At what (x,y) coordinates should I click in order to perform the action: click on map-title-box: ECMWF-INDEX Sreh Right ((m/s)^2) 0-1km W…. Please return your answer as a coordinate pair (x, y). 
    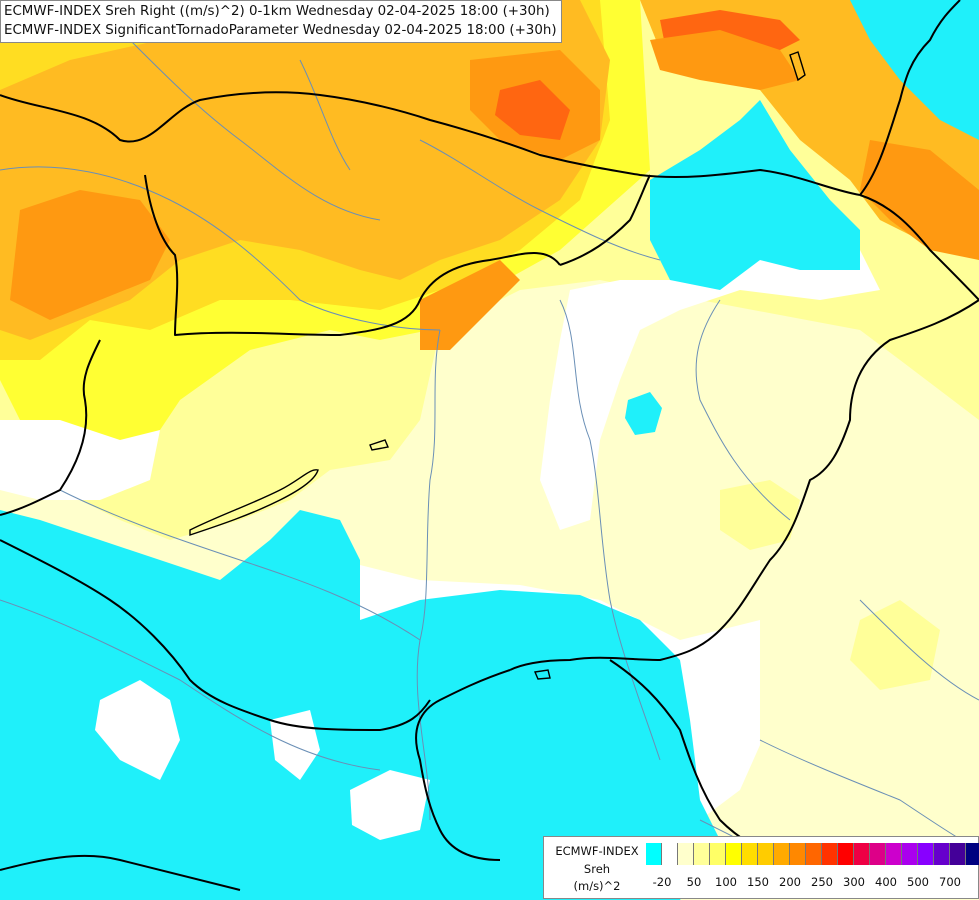
    Looking at the image, I should click on (281, 21).